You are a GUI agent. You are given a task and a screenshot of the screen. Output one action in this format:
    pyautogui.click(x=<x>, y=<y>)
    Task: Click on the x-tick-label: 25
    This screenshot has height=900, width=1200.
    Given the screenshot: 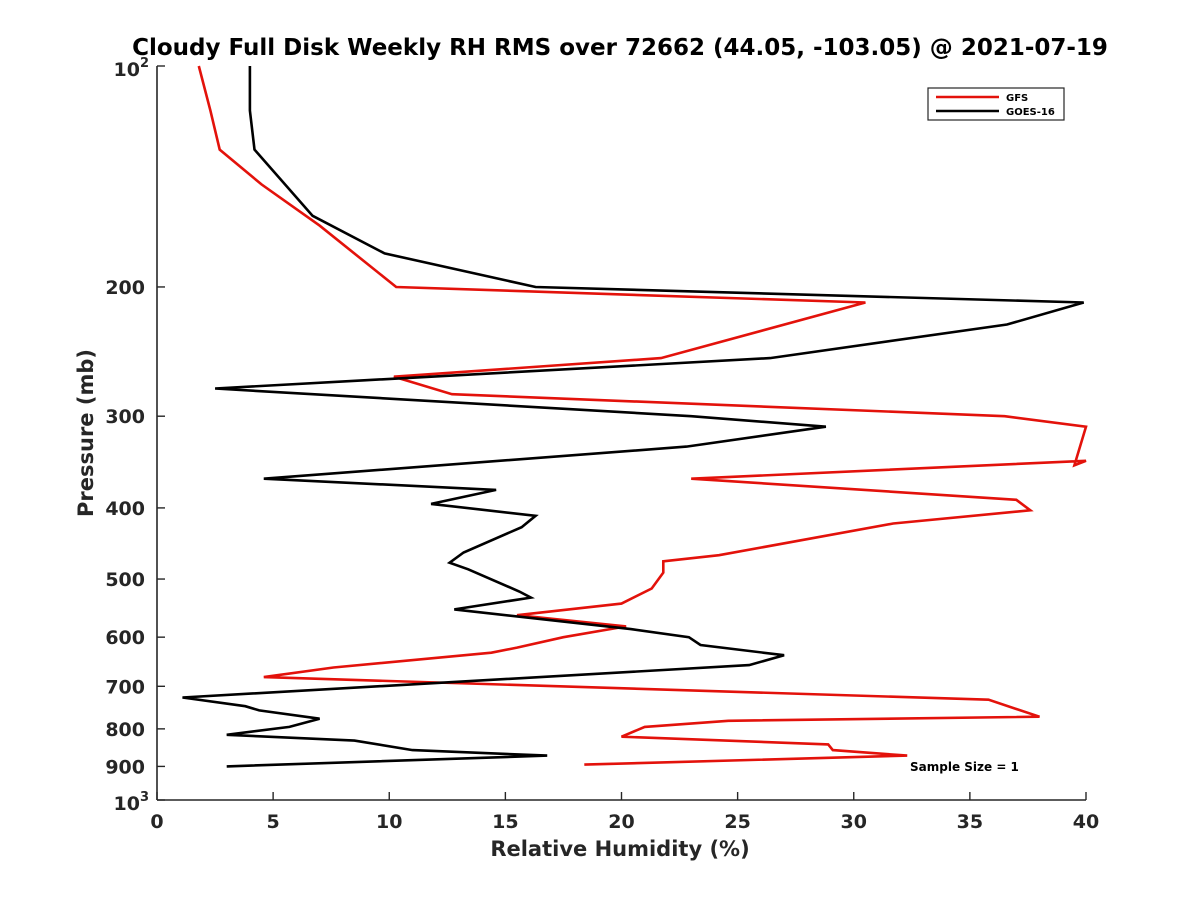 What is the action you would take?
    pyautogui.click(x=737, y=822)
    